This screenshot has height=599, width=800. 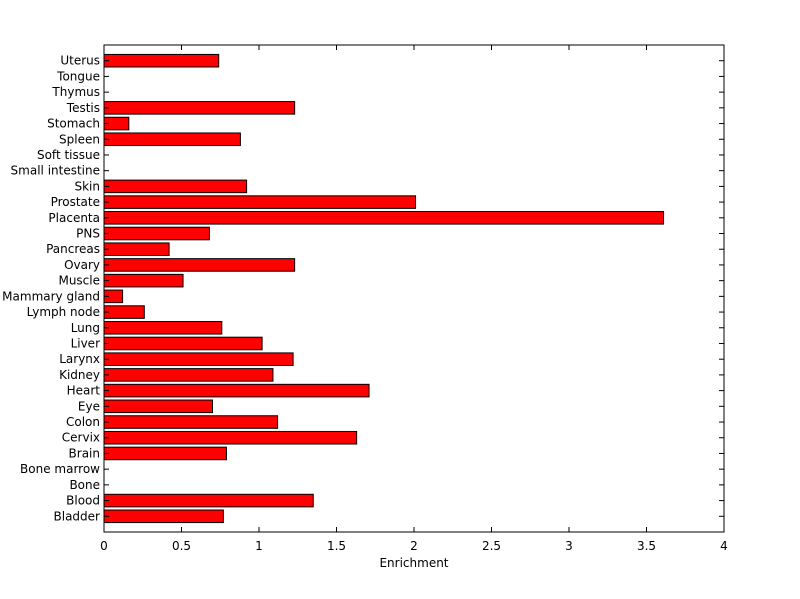 I want to click on bar-lymph-node, so click(x=124, y=312).